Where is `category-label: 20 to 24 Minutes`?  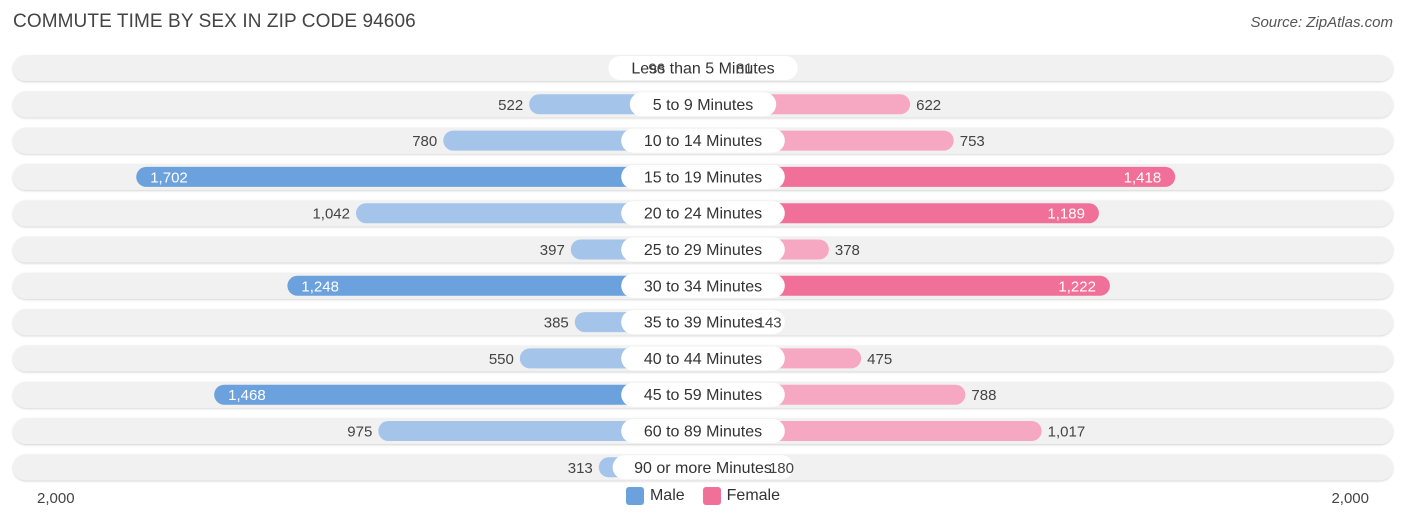 category-label: 20 to 24 Minutes is located at coordinates (703, 214).